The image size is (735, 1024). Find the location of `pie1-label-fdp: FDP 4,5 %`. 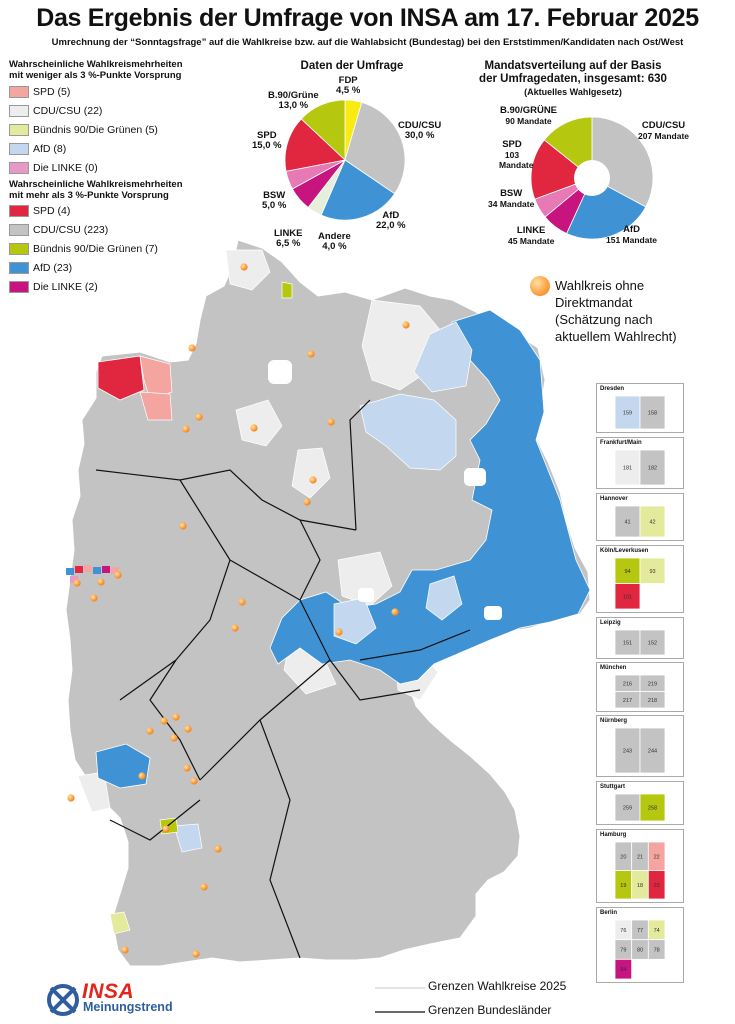

pie1-label-fdp: FDP 4,5 % is located at coordinates (348, 85).